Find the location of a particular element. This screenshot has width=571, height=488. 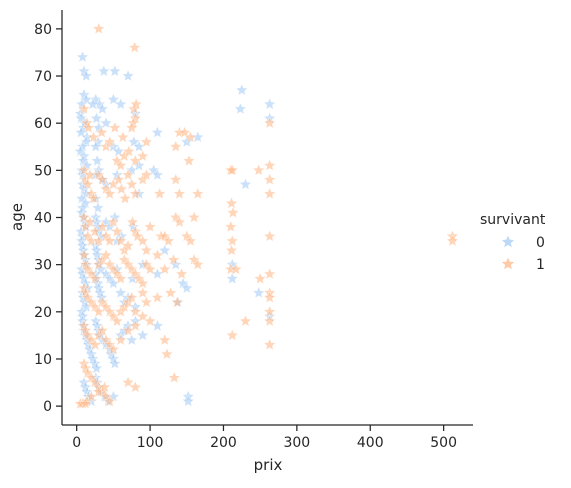

legend-title: survivant is located at coordinates (513, 220).